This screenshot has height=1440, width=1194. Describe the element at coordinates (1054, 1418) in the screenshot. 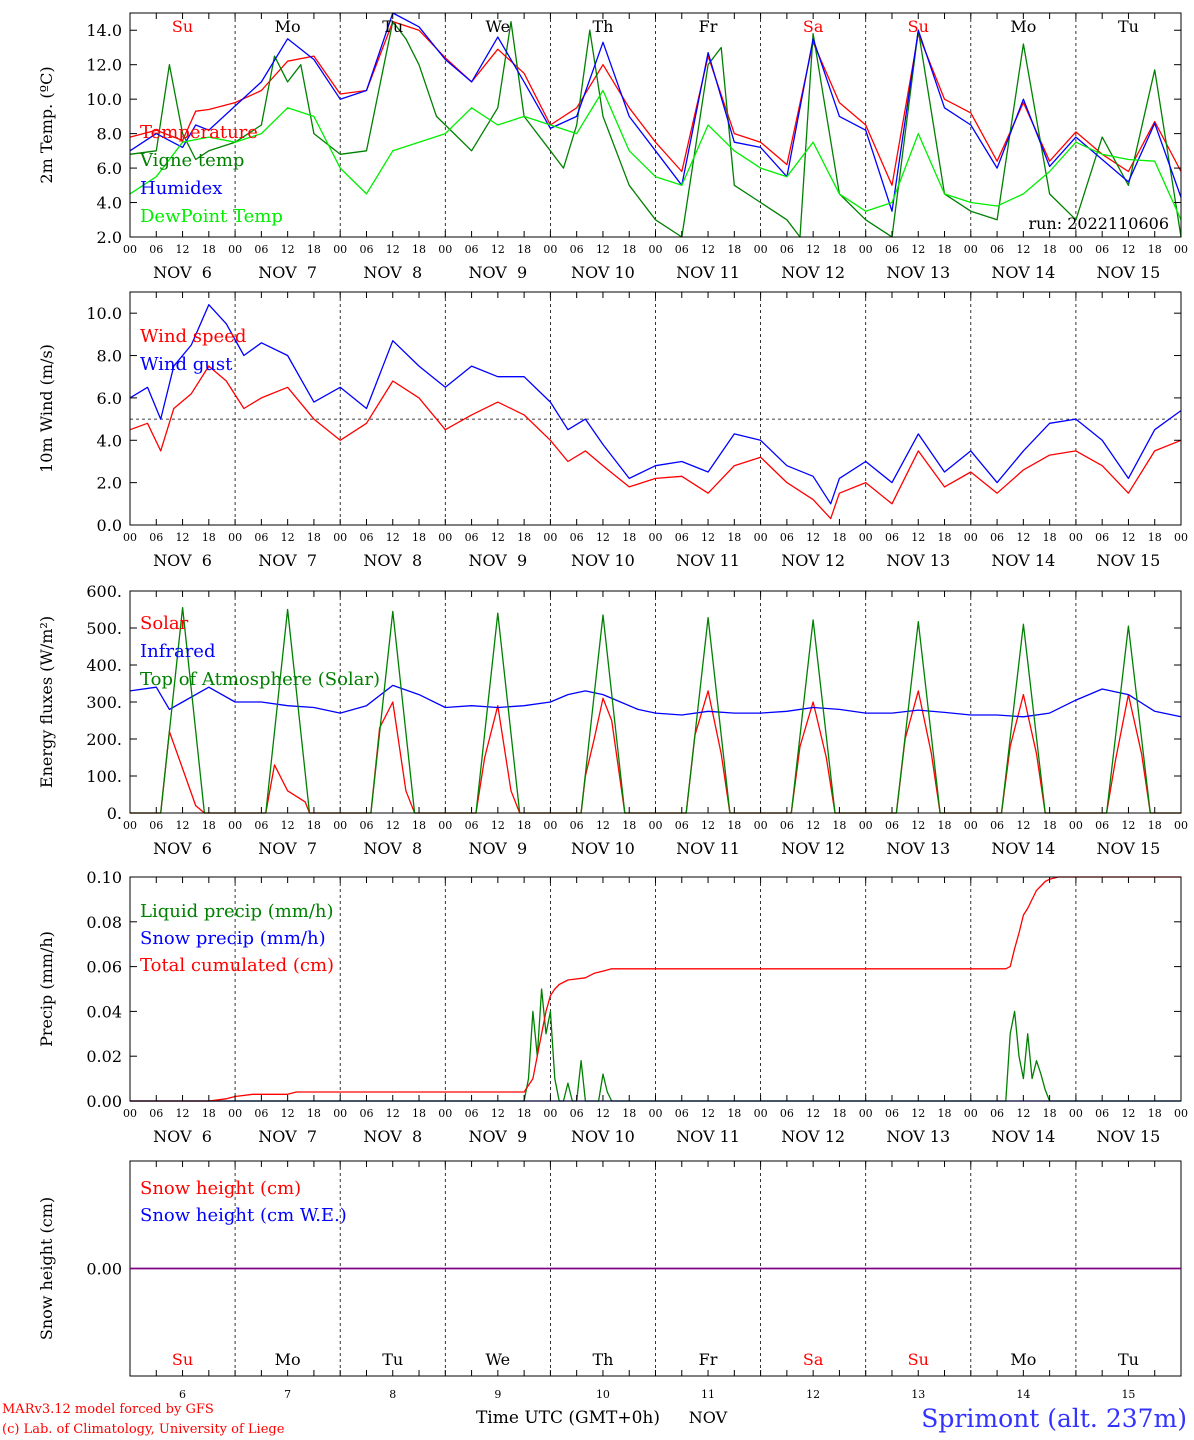

I see `location-title: Sprimont (alt. 237m)` at that location.